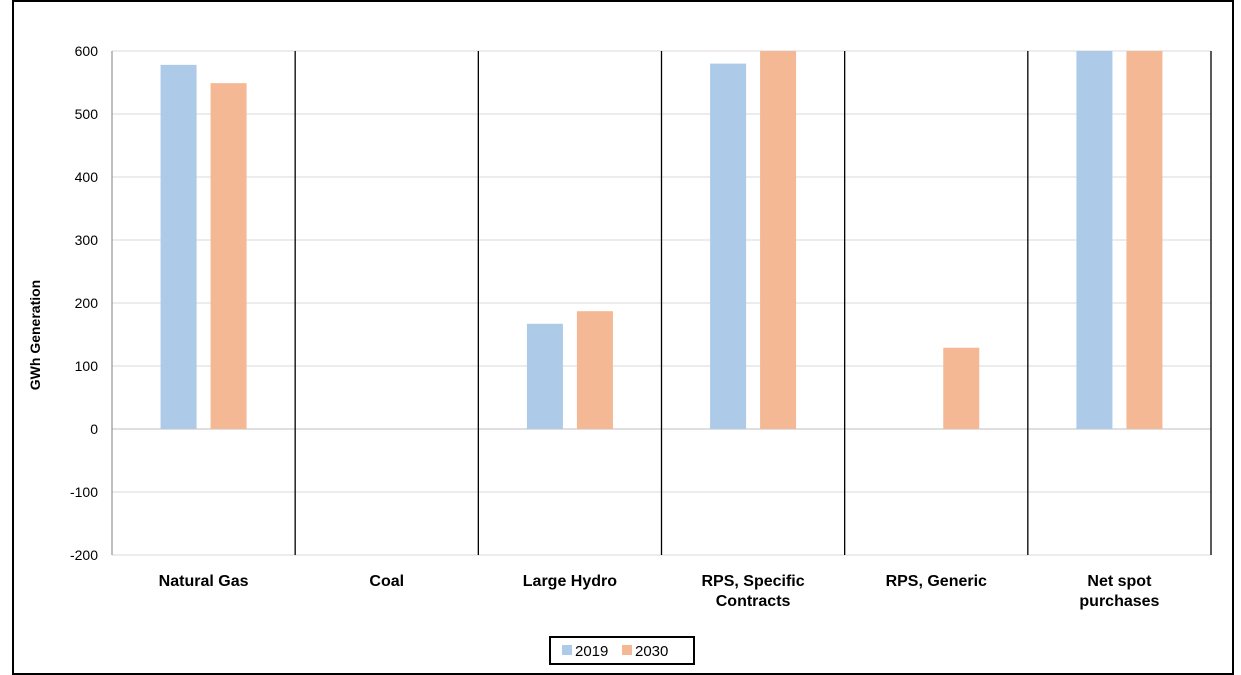 This screenshot has width=1241, height=675. I want to click on legend-swatch-2019, so click(567, 650).